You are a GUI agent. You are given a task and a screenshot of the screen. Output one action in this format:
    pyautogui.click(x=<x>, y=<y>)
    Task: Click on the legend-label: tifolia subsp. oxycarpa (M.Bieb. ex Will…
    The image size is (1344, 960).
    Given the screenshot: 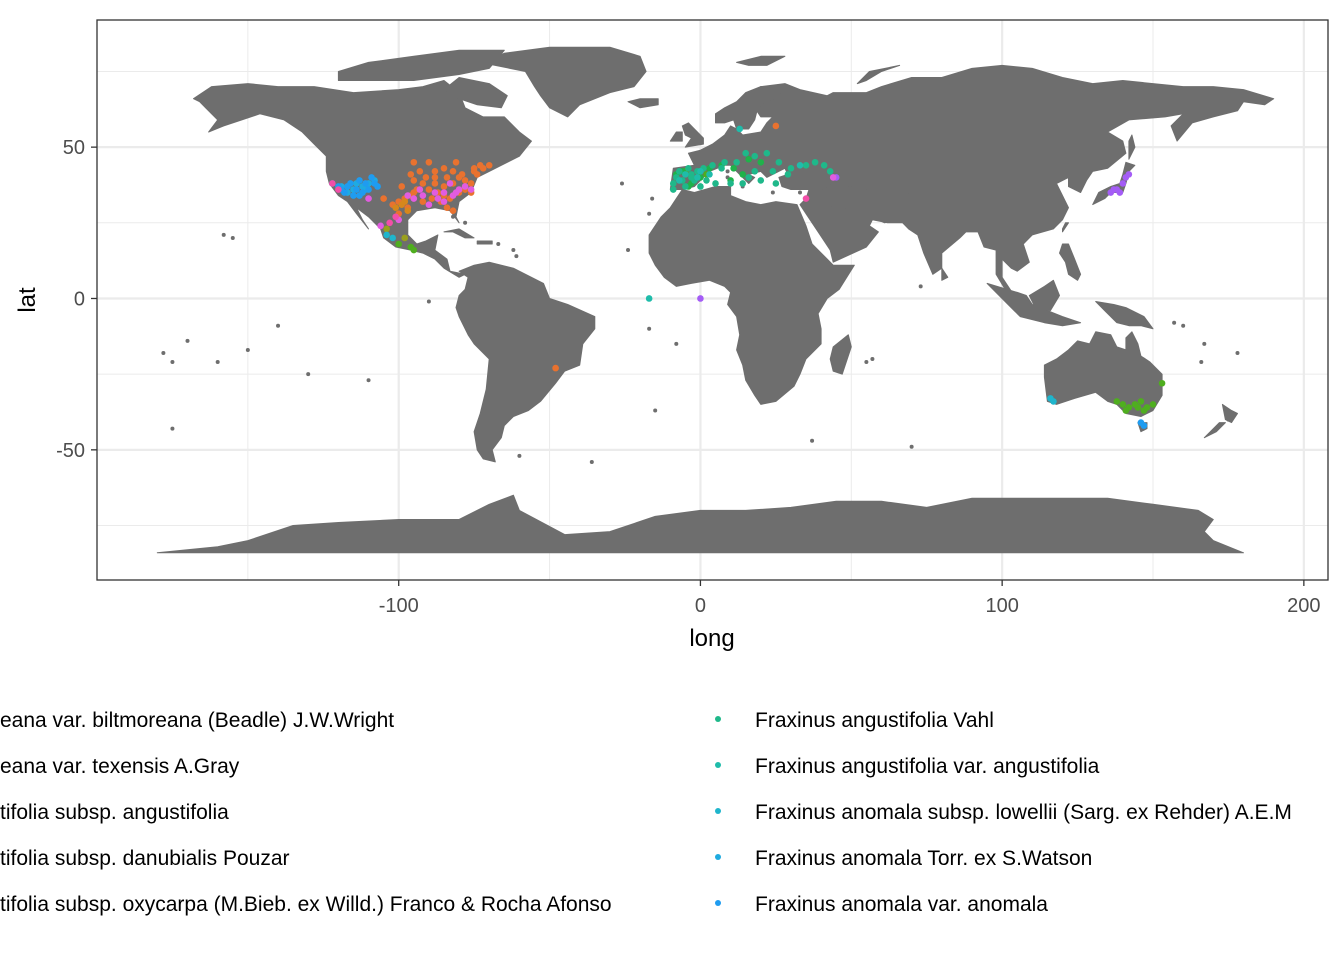 What is the action you would take?
    pyautogui.click(x=306, y=904)
    